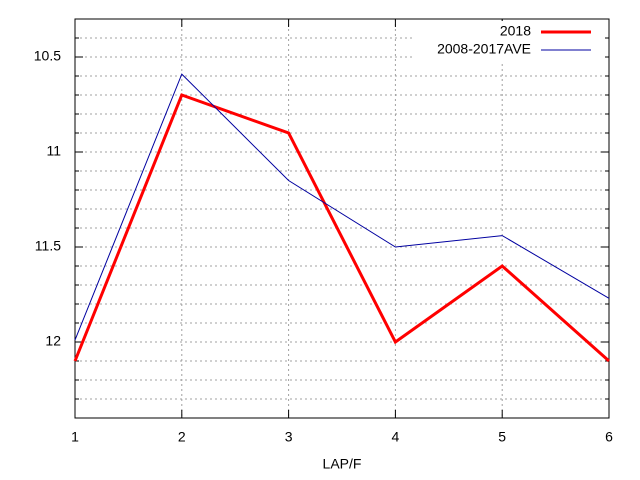 Image resolution: width=640 pixels, height=480 pixels. I want to click on legend-box, so click(510, 42).